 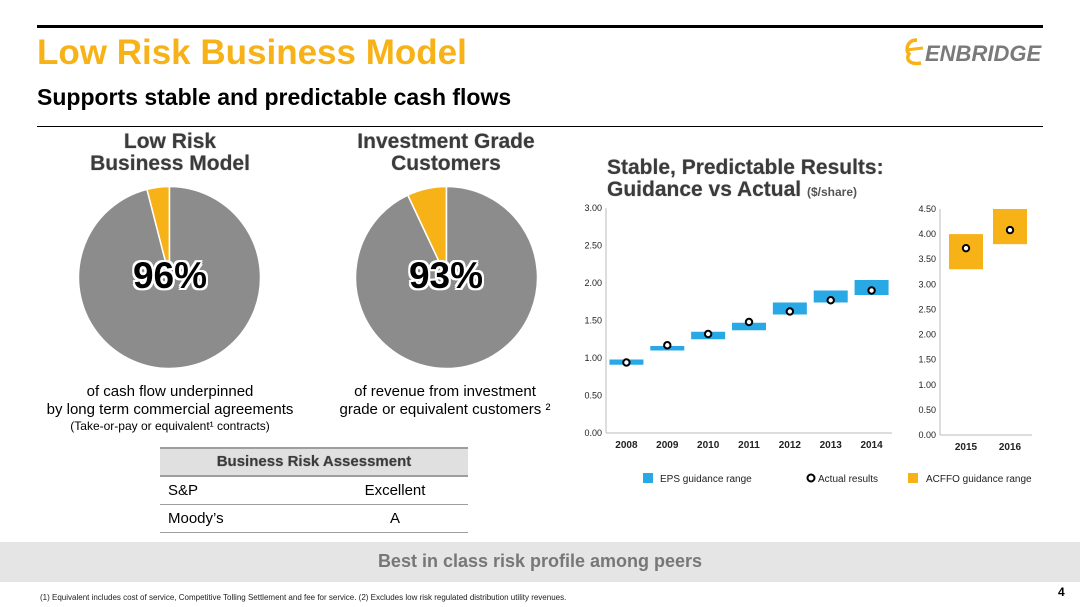 What do you see at coordinates (831, 192) in the screenshot?
I see `chart-units: ($/share)` at bounding box center [831, 192].